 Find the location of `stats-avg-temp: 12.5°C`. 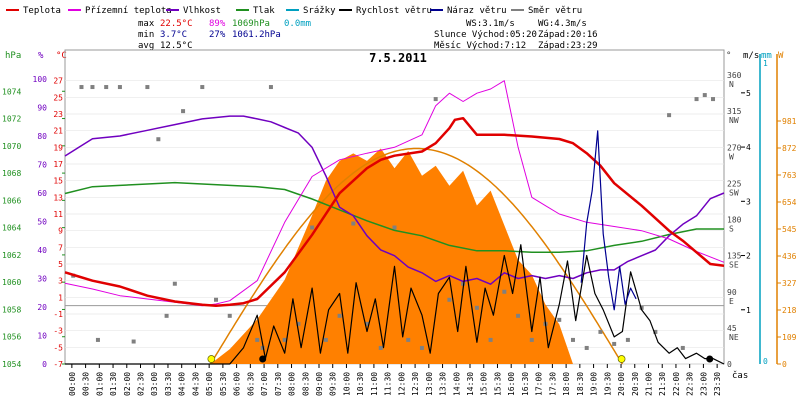

stats-avg-temp: 12.5°C is located at coordinates (176, 46).